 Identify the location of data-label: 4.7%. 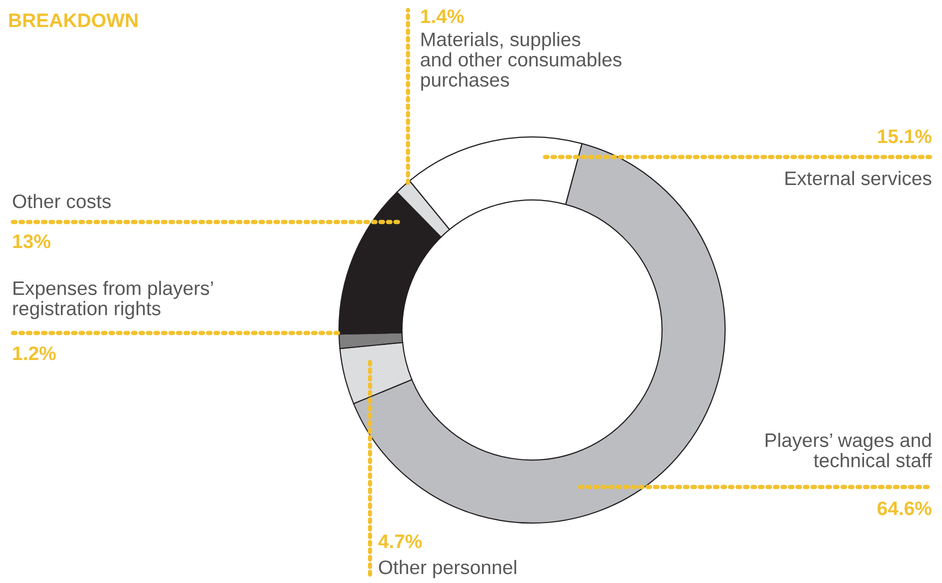
(400, 541).